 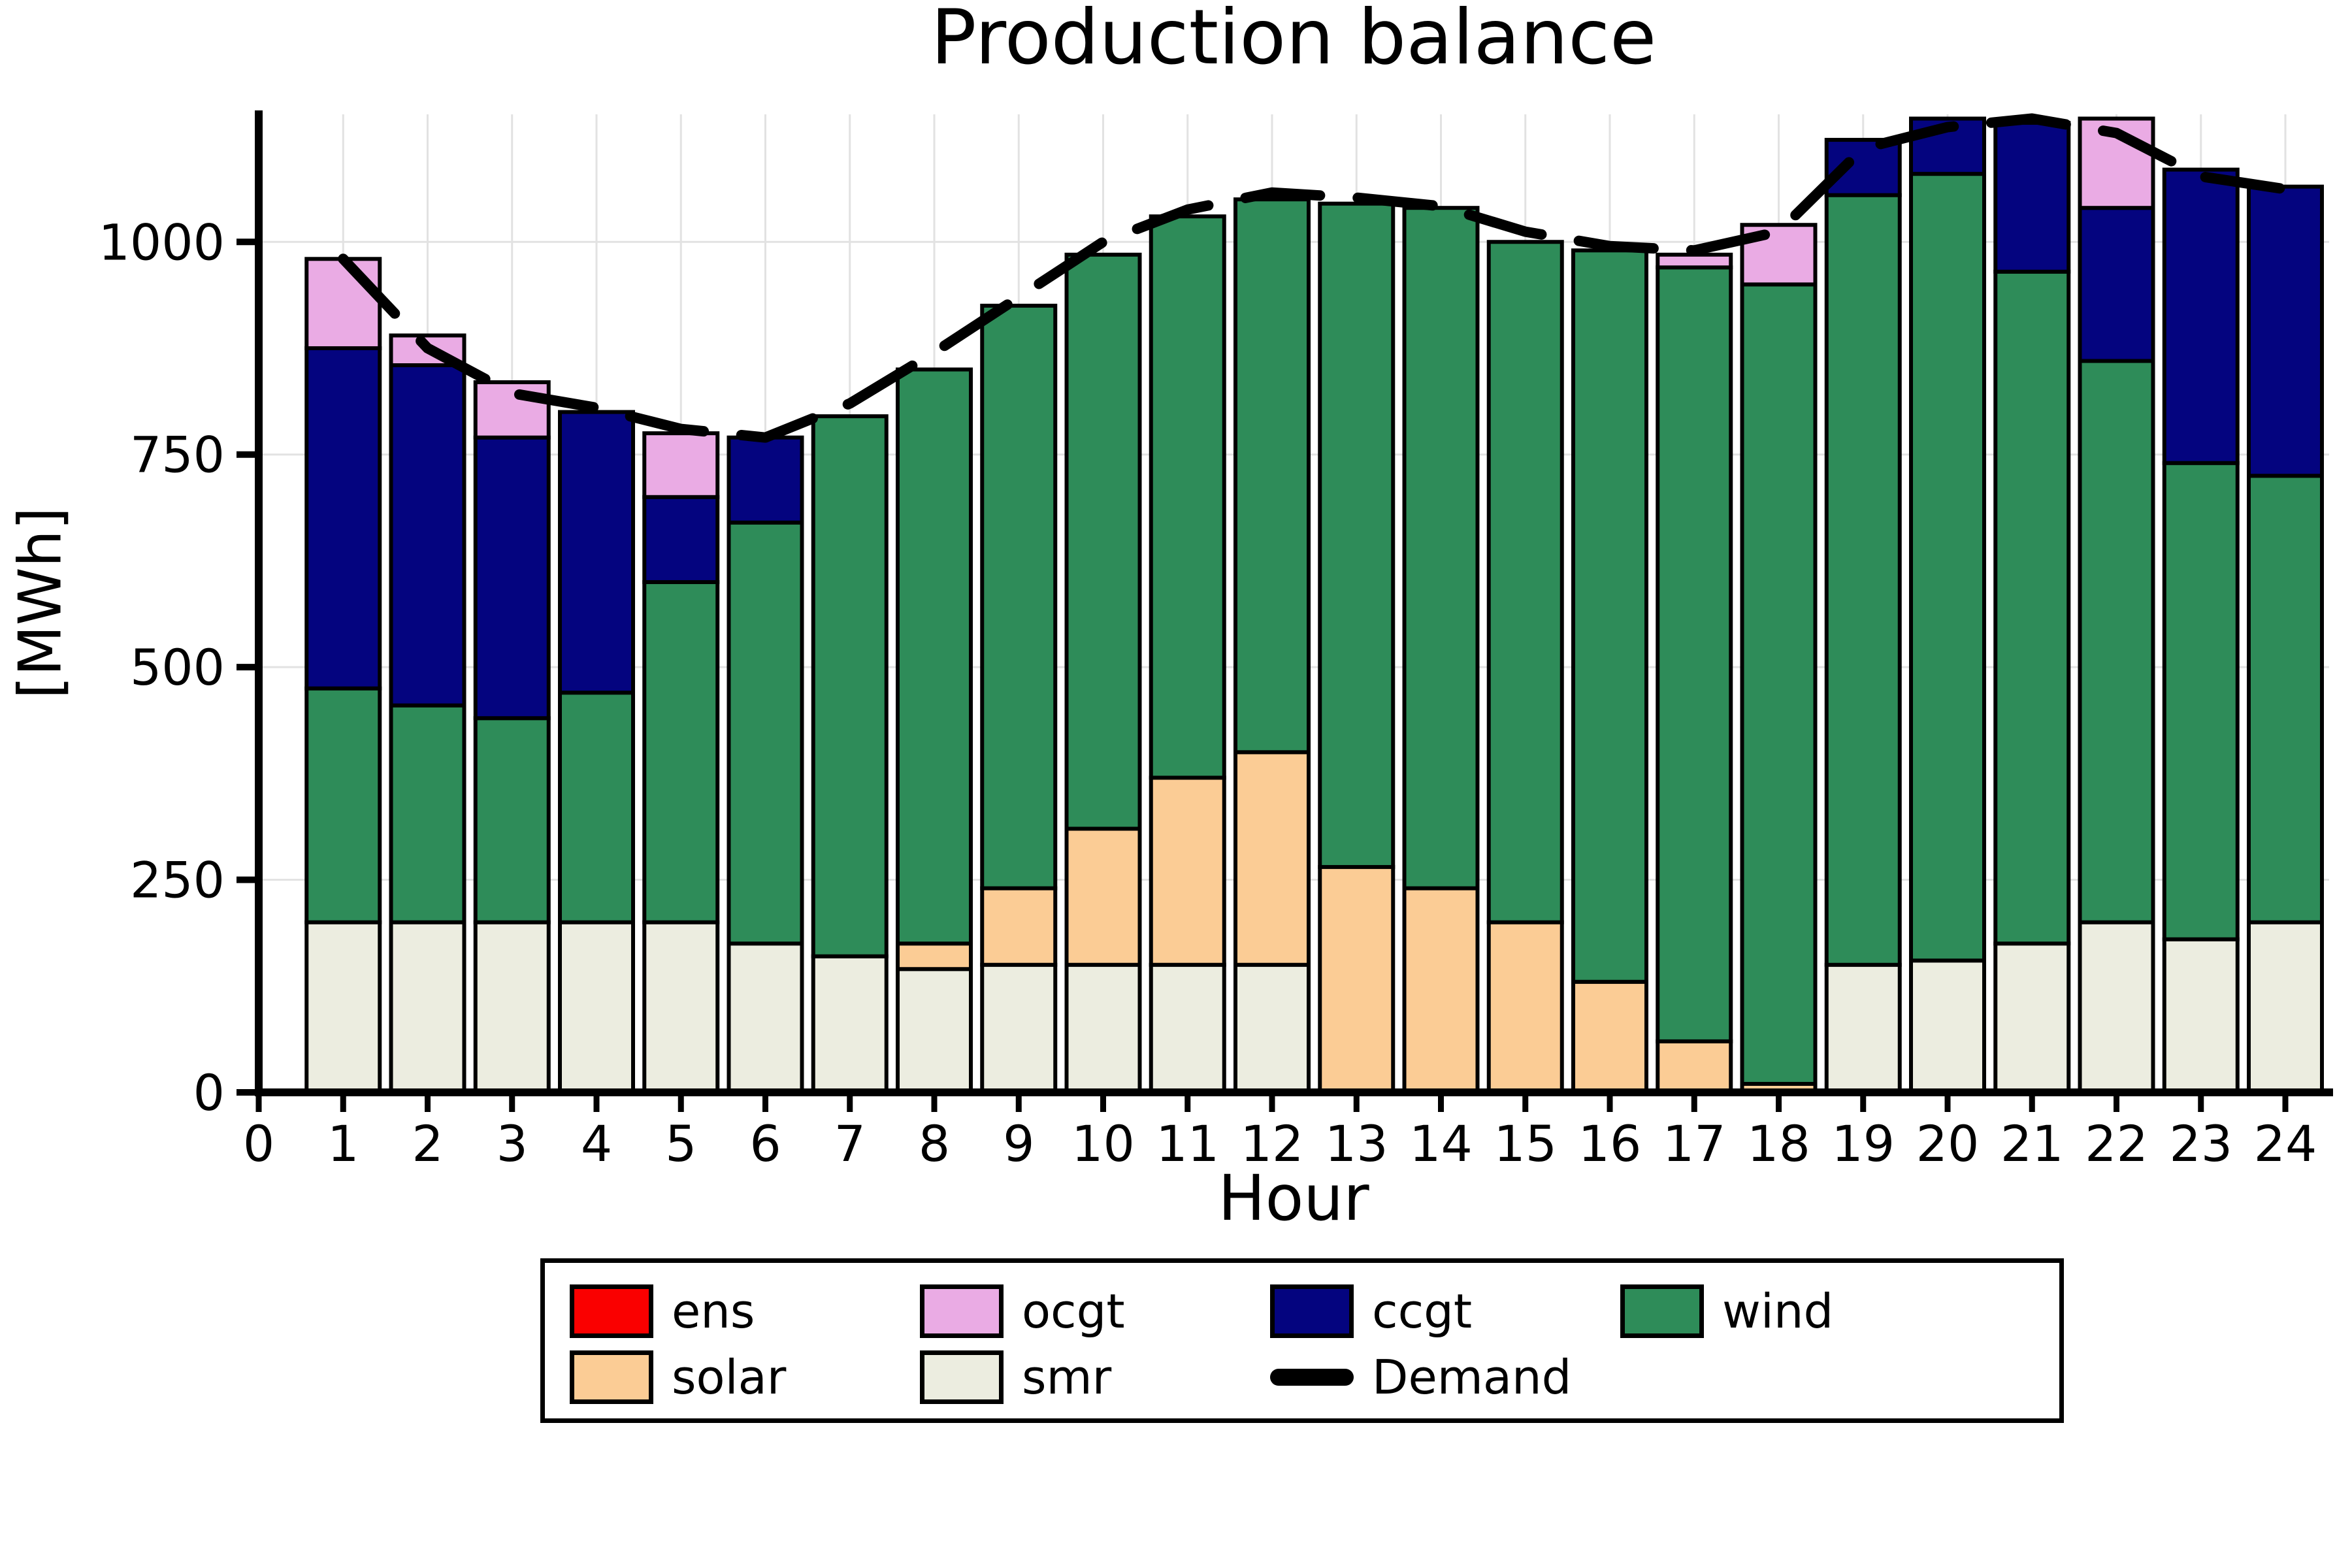 What do you see at coordinates (427, 1144) in the screenshot?
I see `x-tick-label: 2` at bounding box center [427, 1144].